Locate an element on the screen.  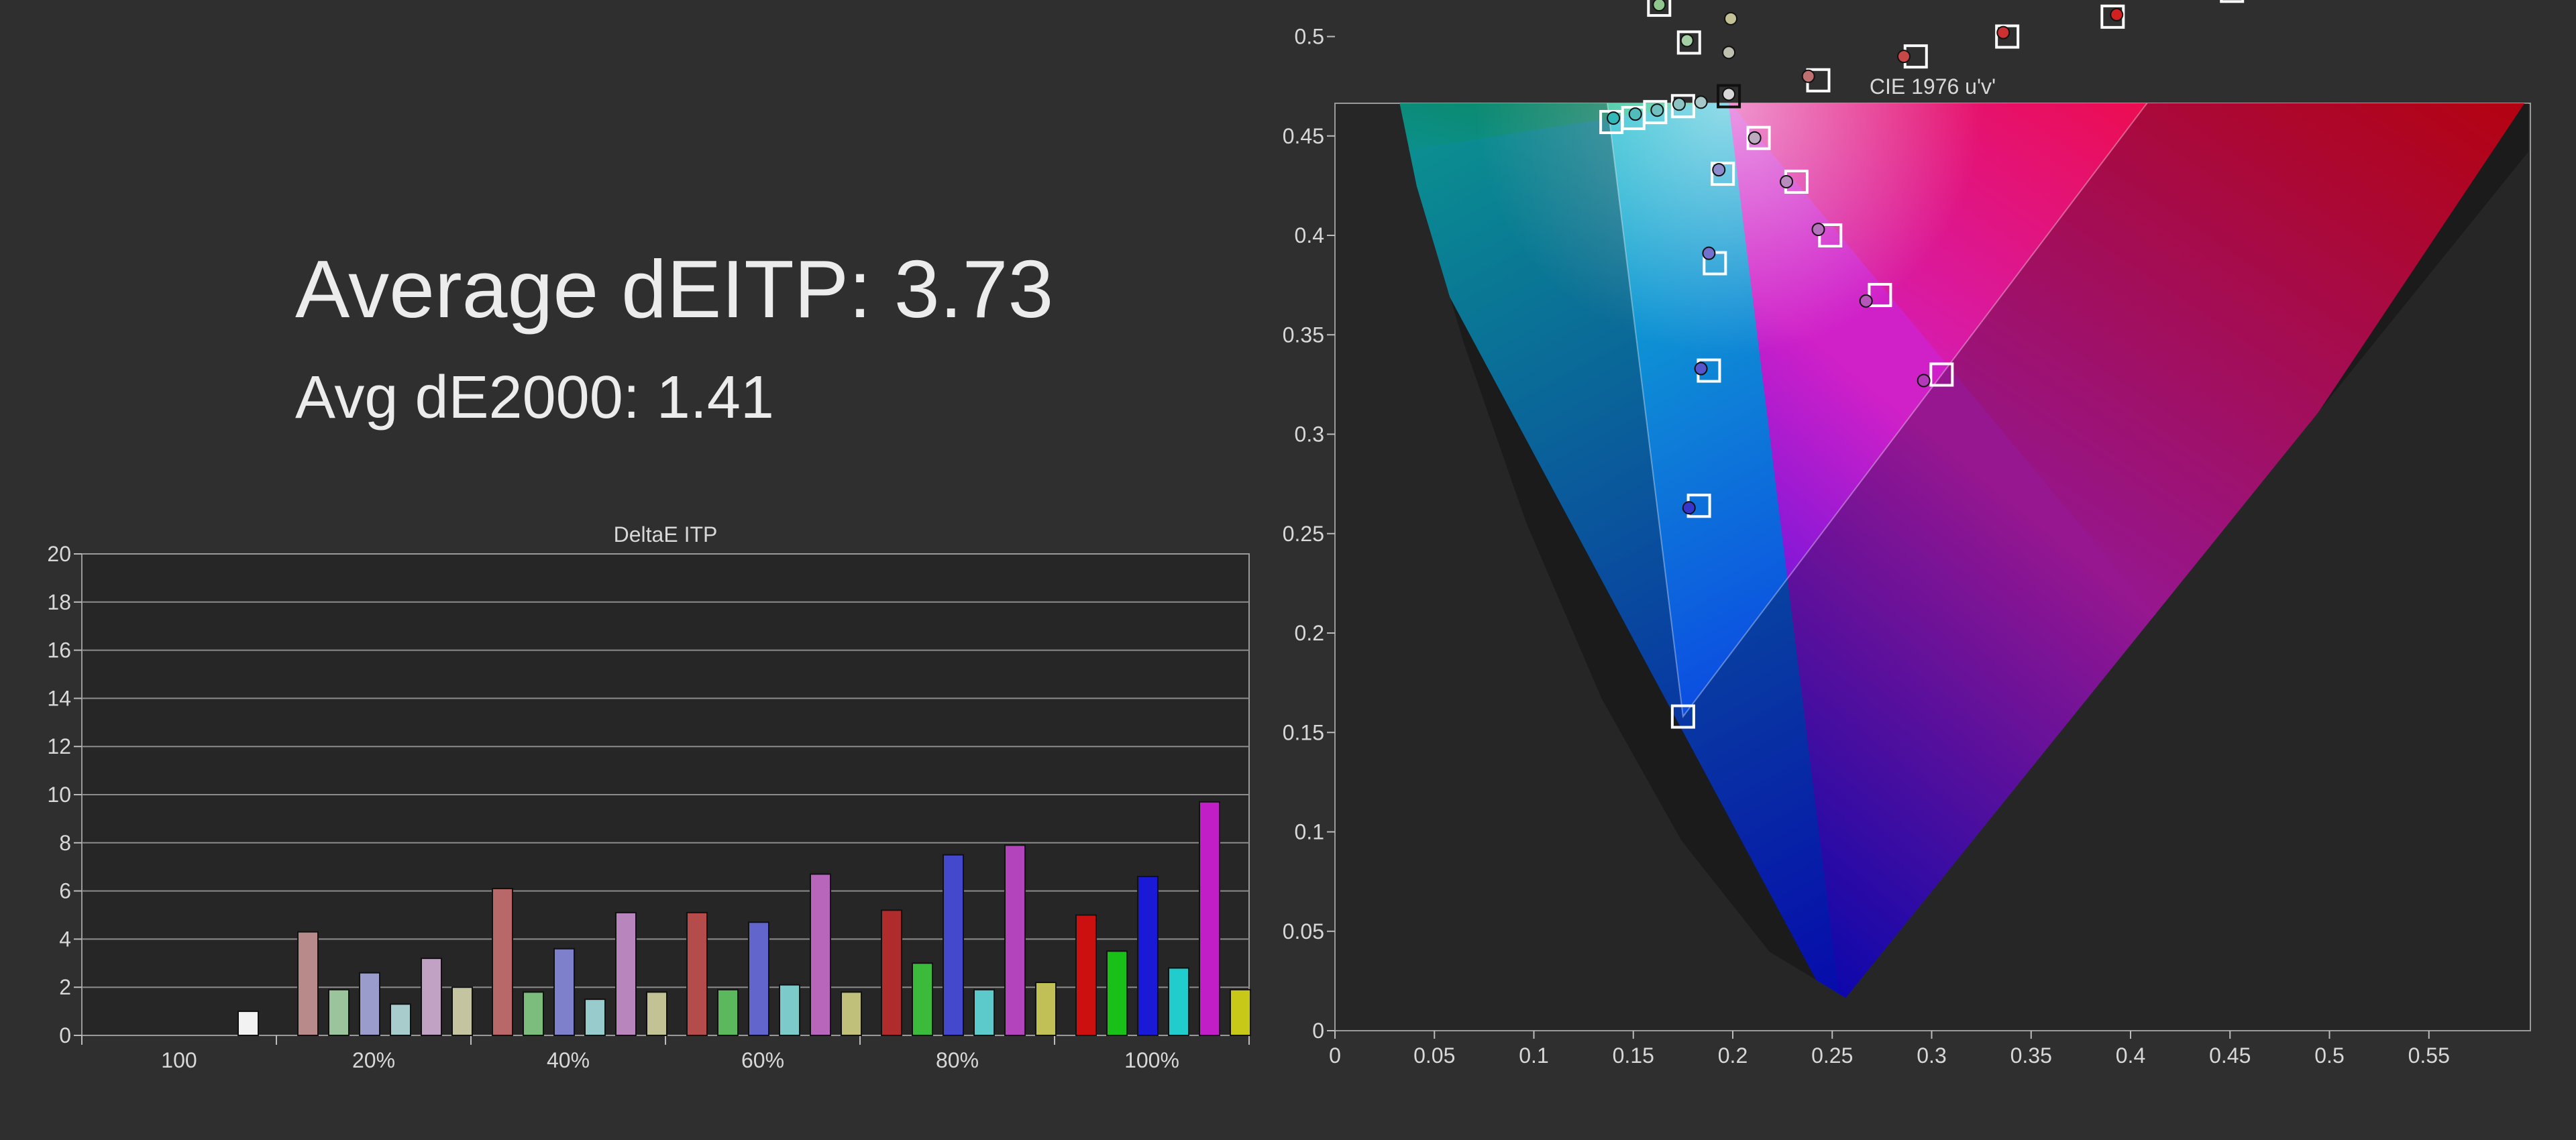
cie-x-tick-label: 0.15 is located at coordinates (1633, 1055).